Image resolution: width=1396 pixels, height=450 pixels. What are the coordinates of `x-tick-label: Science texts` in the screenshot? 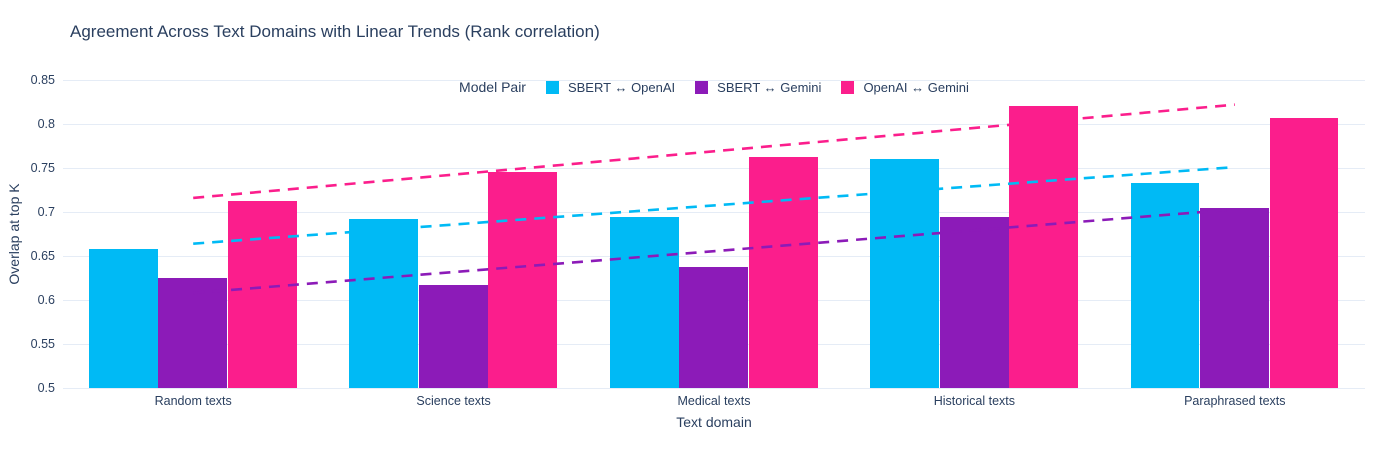 It's located at (453, 401).